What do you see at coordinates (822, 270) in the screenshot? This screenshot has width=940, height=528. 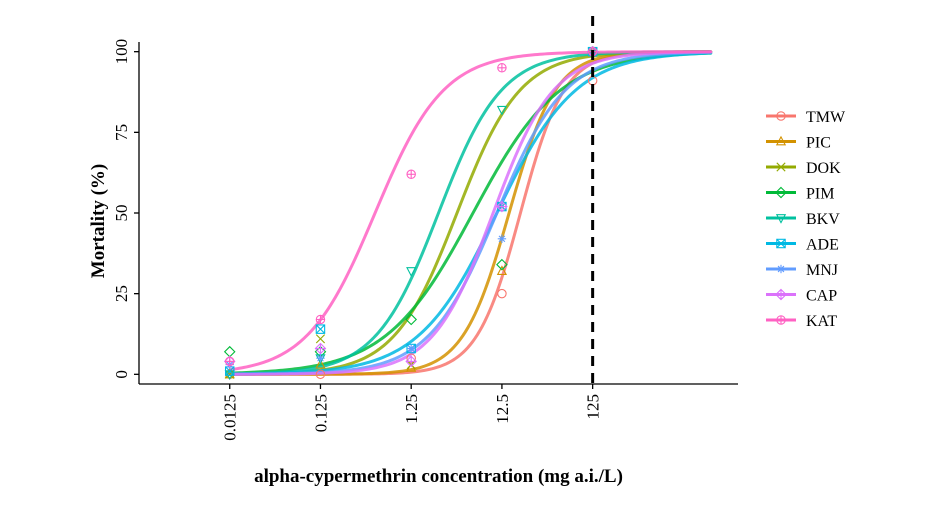 I see `legend-label: MNJ` at bounding box center [822, 270].